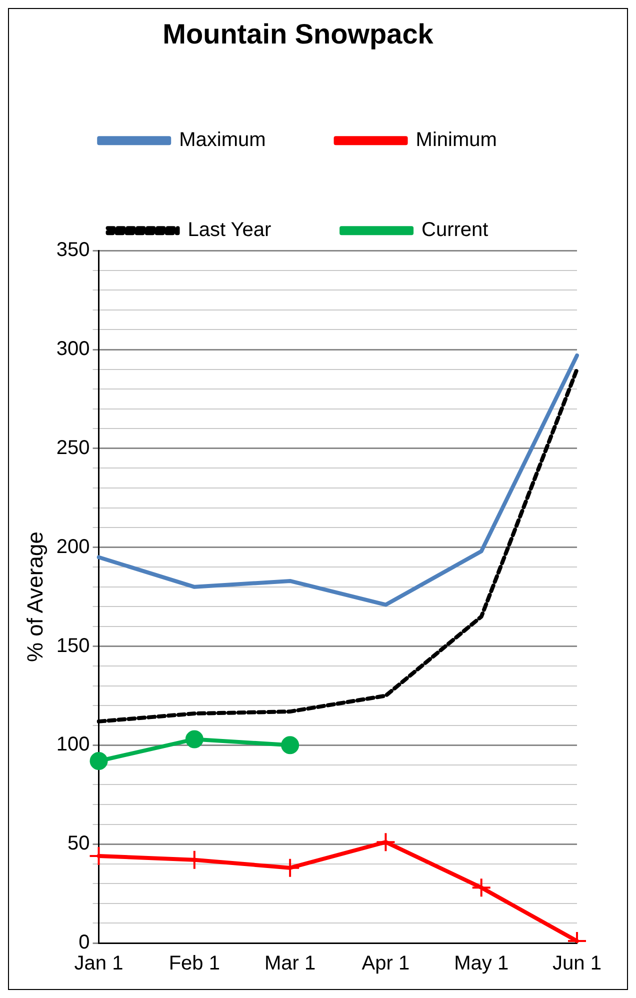 Image resolution: width=636 pixels, height=998 pixels. I want to click on y-tick-label: 300, so click(73, 349).